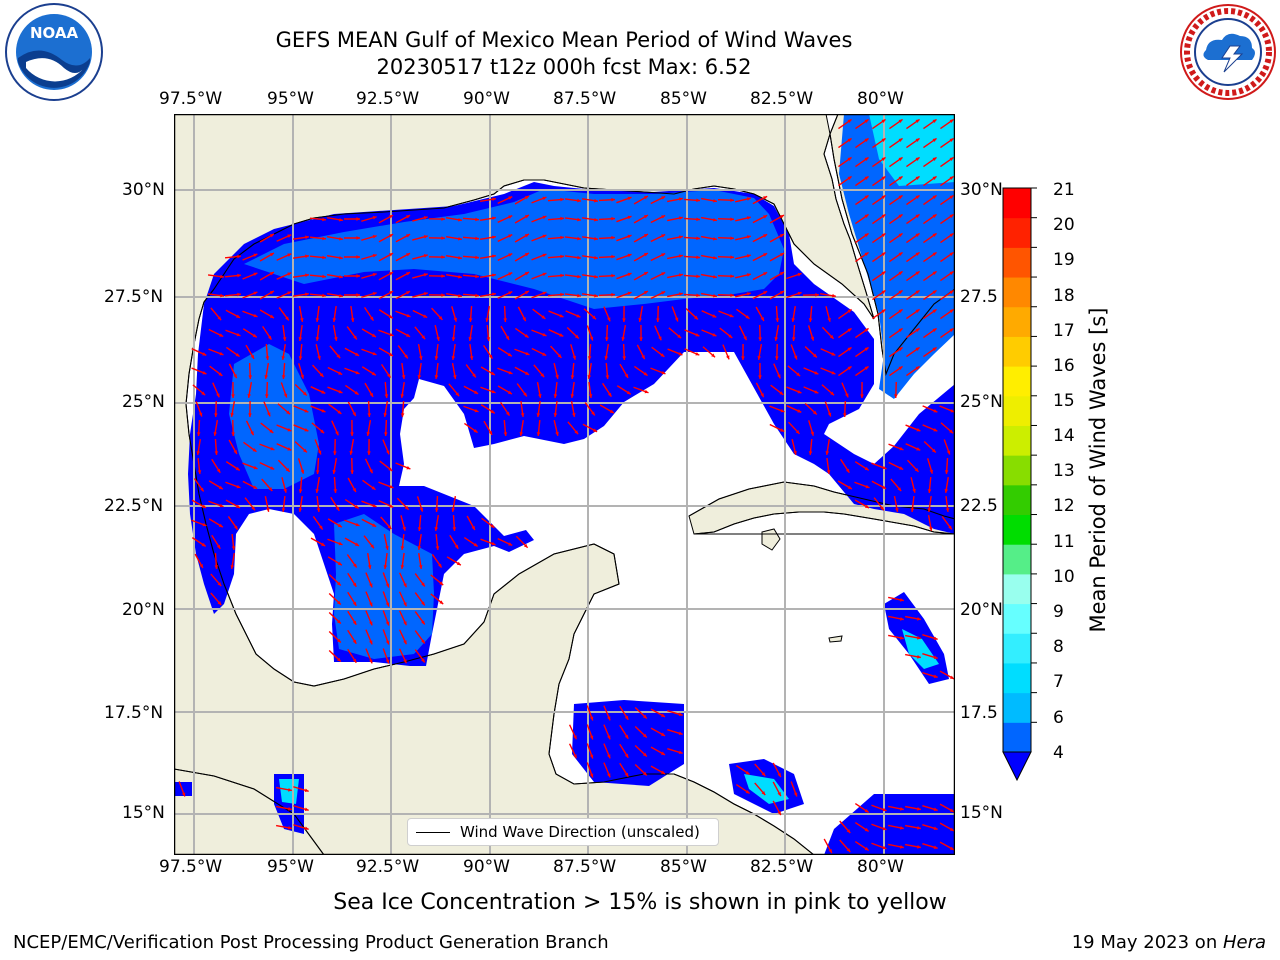  Describe the element at coordinates (1019, 484) in the screenshot. I see `colorbar` at that location.